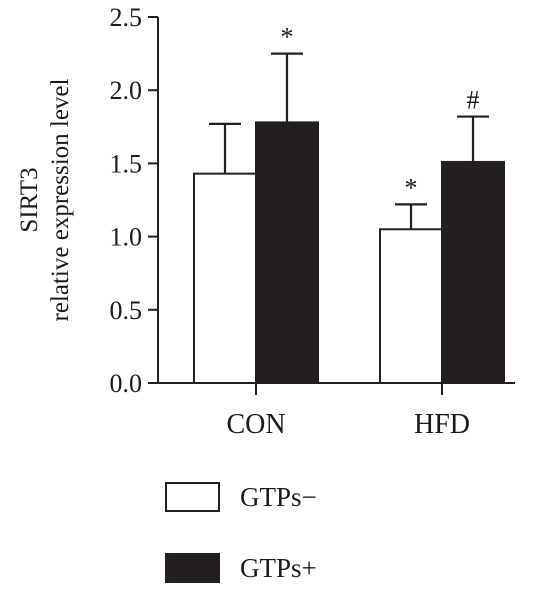 Image resolution: width=537 pixels, height=589 pixels. Describe the element at coordinates (126, 310) in the screenshot. I see `y-tick-label: 0.5` at that location.